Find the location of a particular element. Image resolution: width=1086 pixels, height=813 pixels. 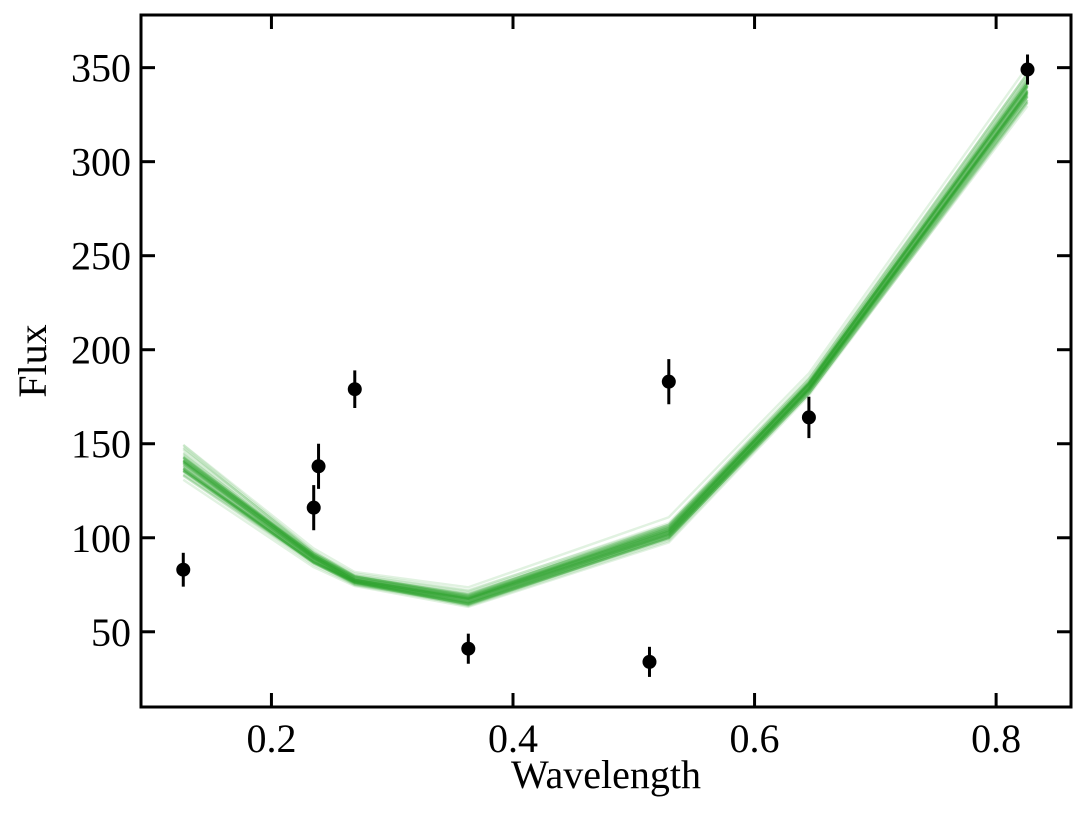

x-tick-label: 0.4 is located at coordinates (513, 738).